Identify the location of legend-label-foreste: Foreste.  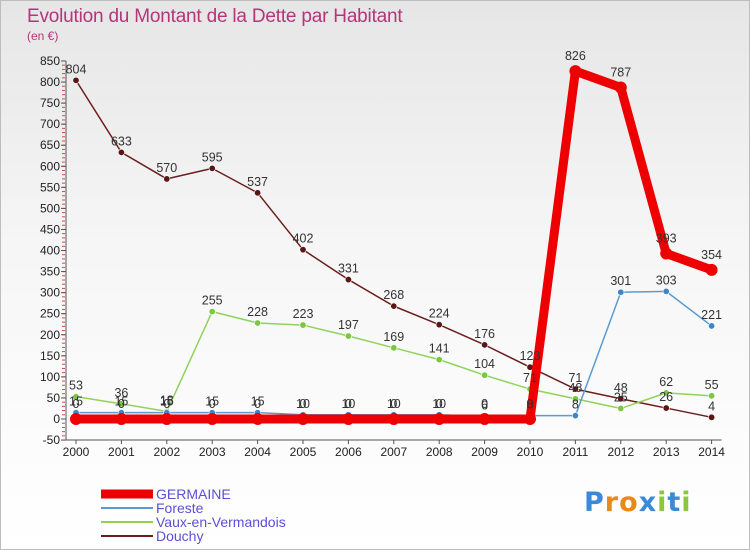
(180, 508).